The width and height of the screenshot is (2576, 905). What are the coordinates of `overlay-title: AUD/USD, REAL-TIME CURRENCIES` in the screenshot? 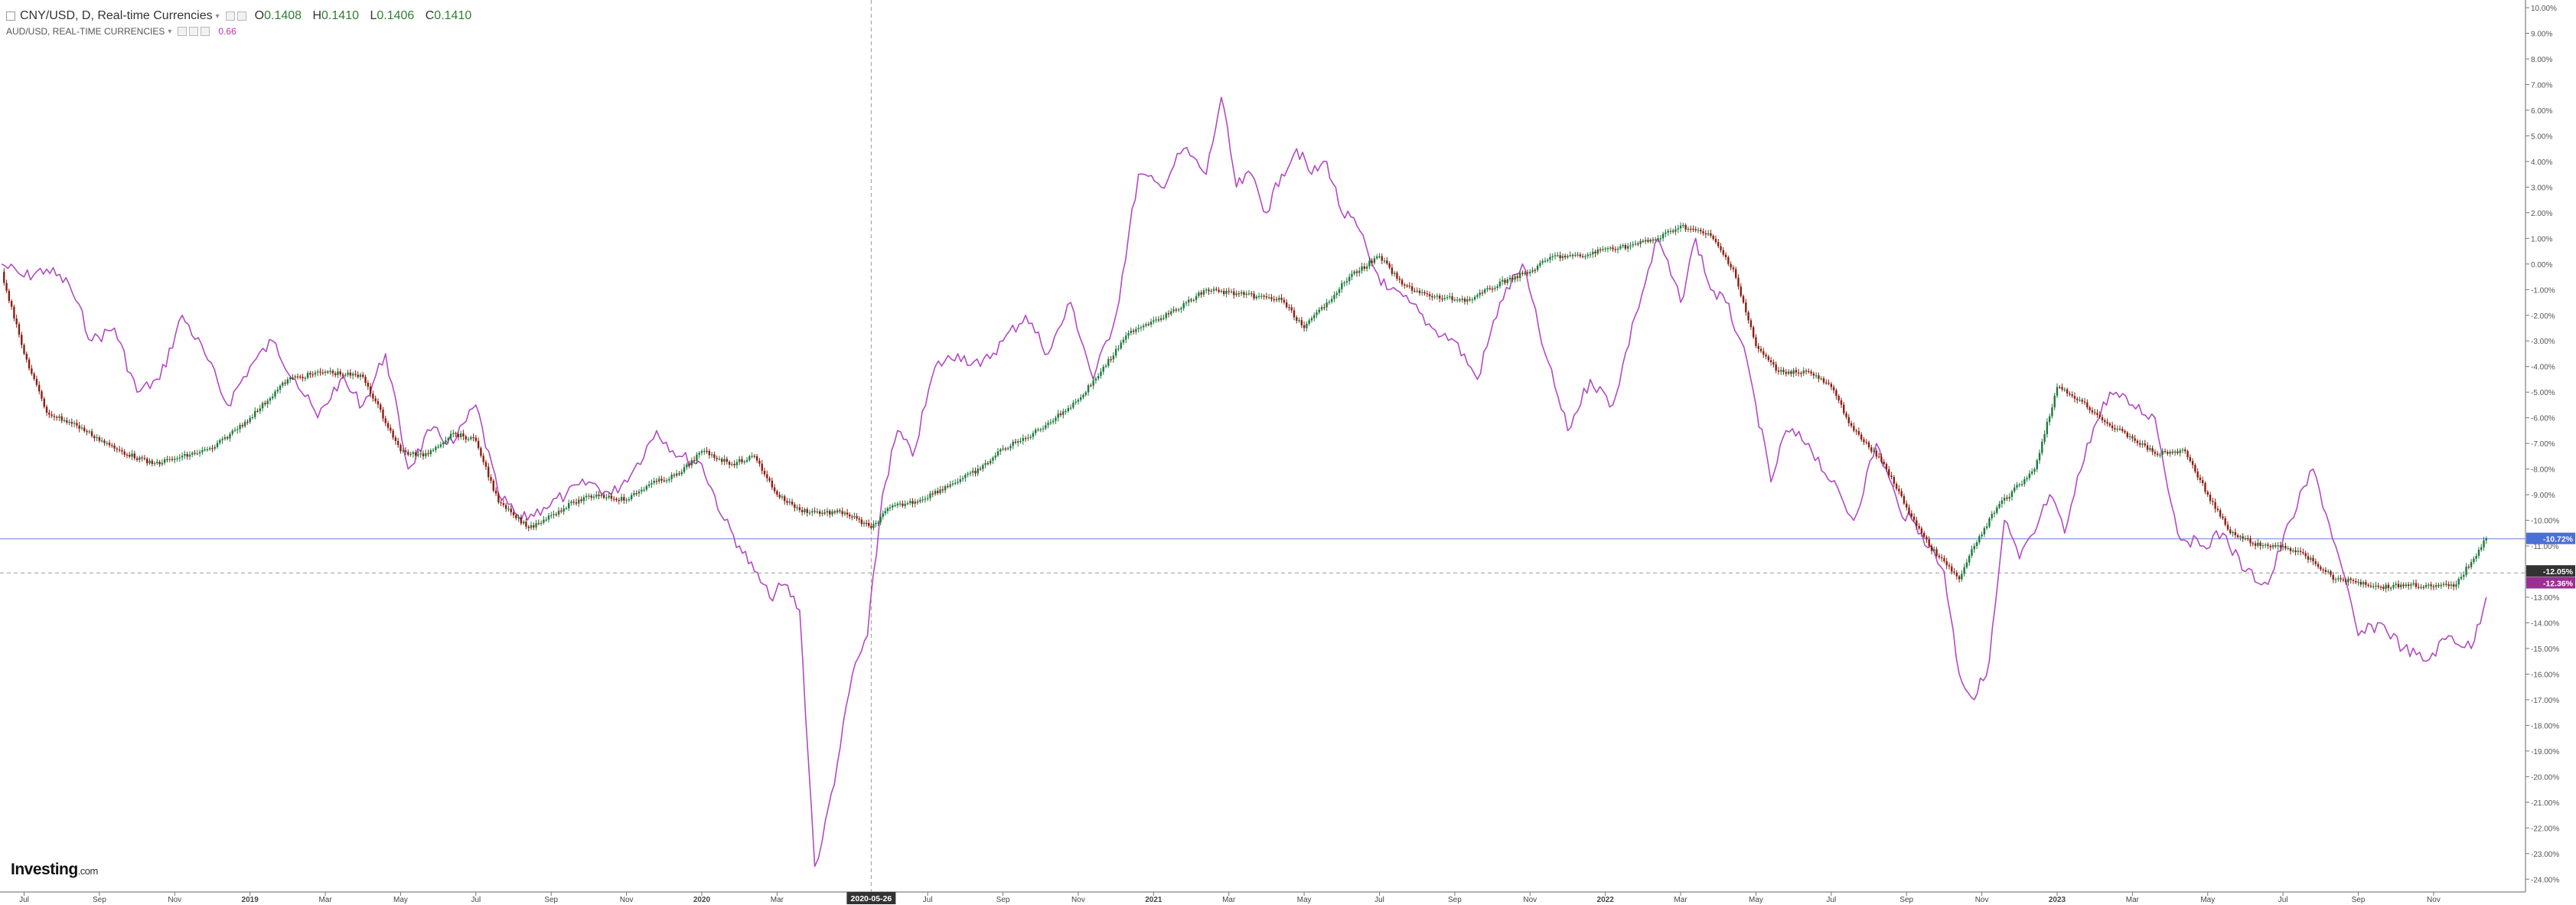 It's located at (85, 31).